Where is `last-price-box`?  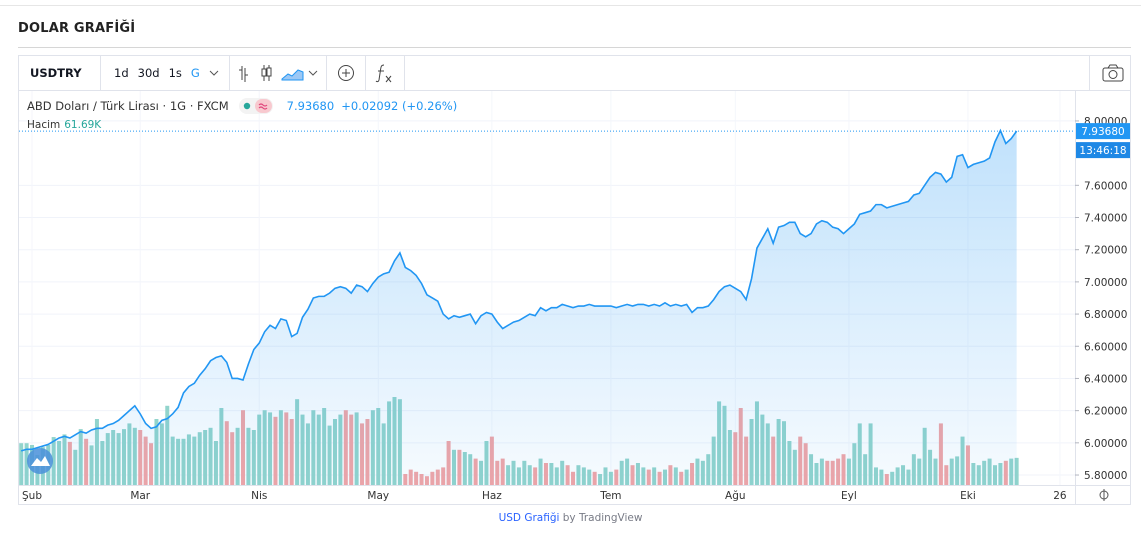
last-price-box is located at coordinates (1103, 131).